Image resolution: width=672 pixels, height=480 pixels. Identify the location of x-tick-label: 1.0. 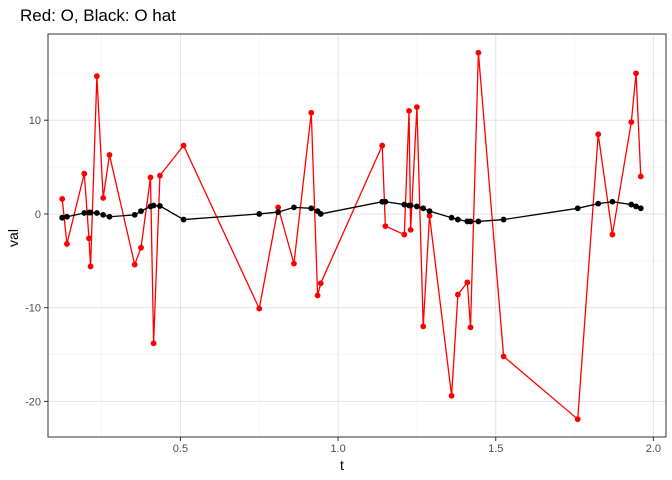
(337, 449).